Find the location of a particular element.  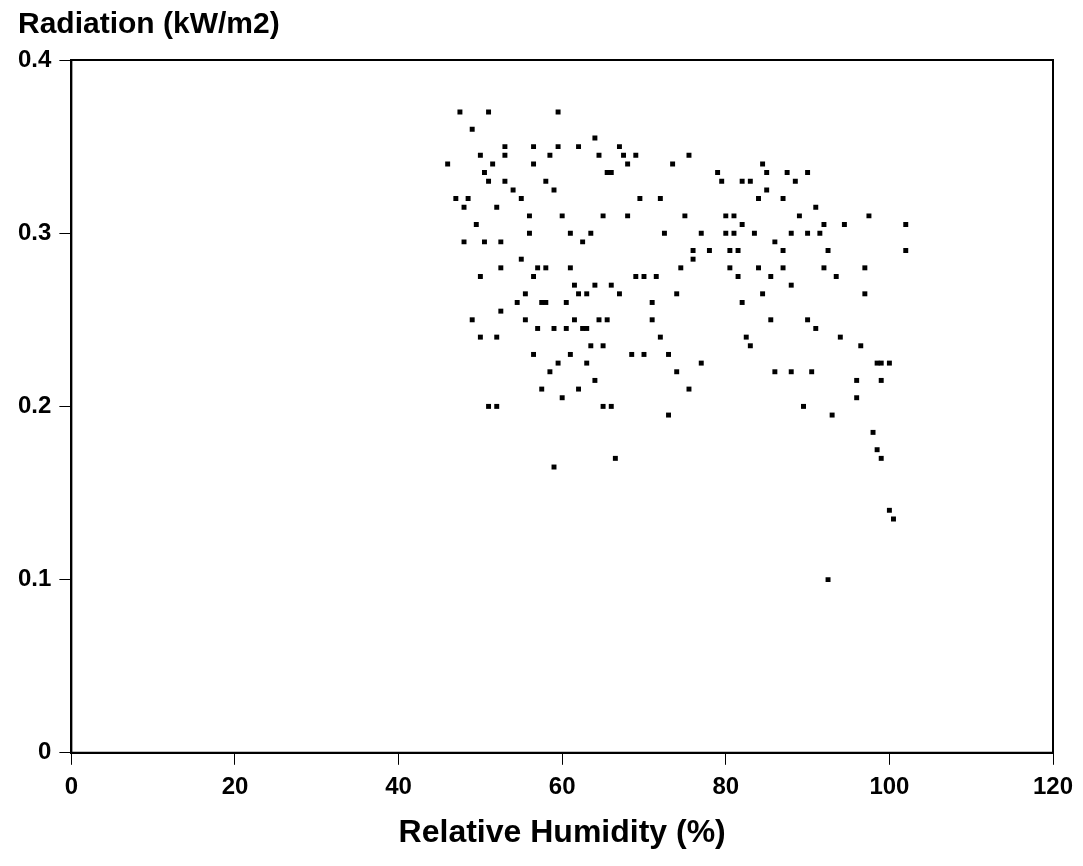

x-tick-label: 80 is located at coordinates (726, 785).